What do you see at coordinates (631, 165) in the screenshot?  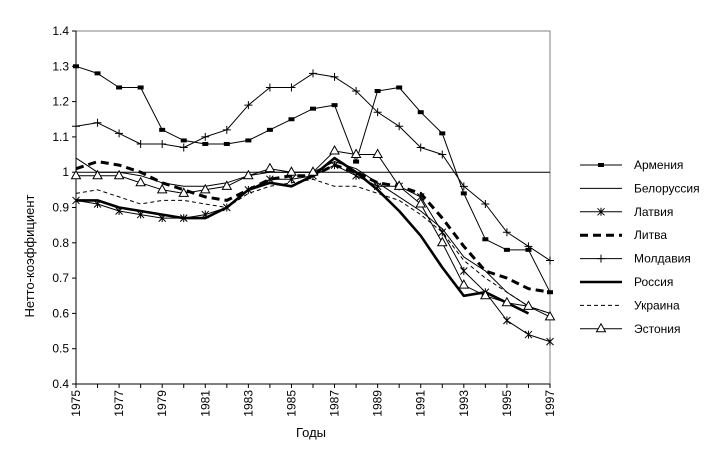 I see `legend-item: Армения` at bounding box center [631, 165].